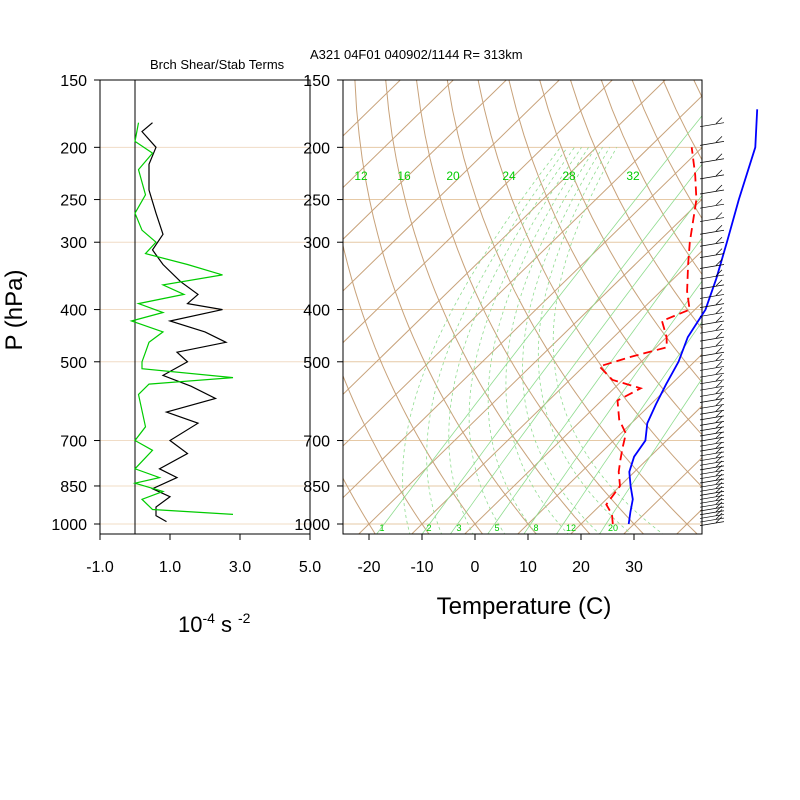  What do you see at coordinates (73, 311) in the screenshot?
I see `left-y-tick-label: 400` at bounding box center [73, 311].